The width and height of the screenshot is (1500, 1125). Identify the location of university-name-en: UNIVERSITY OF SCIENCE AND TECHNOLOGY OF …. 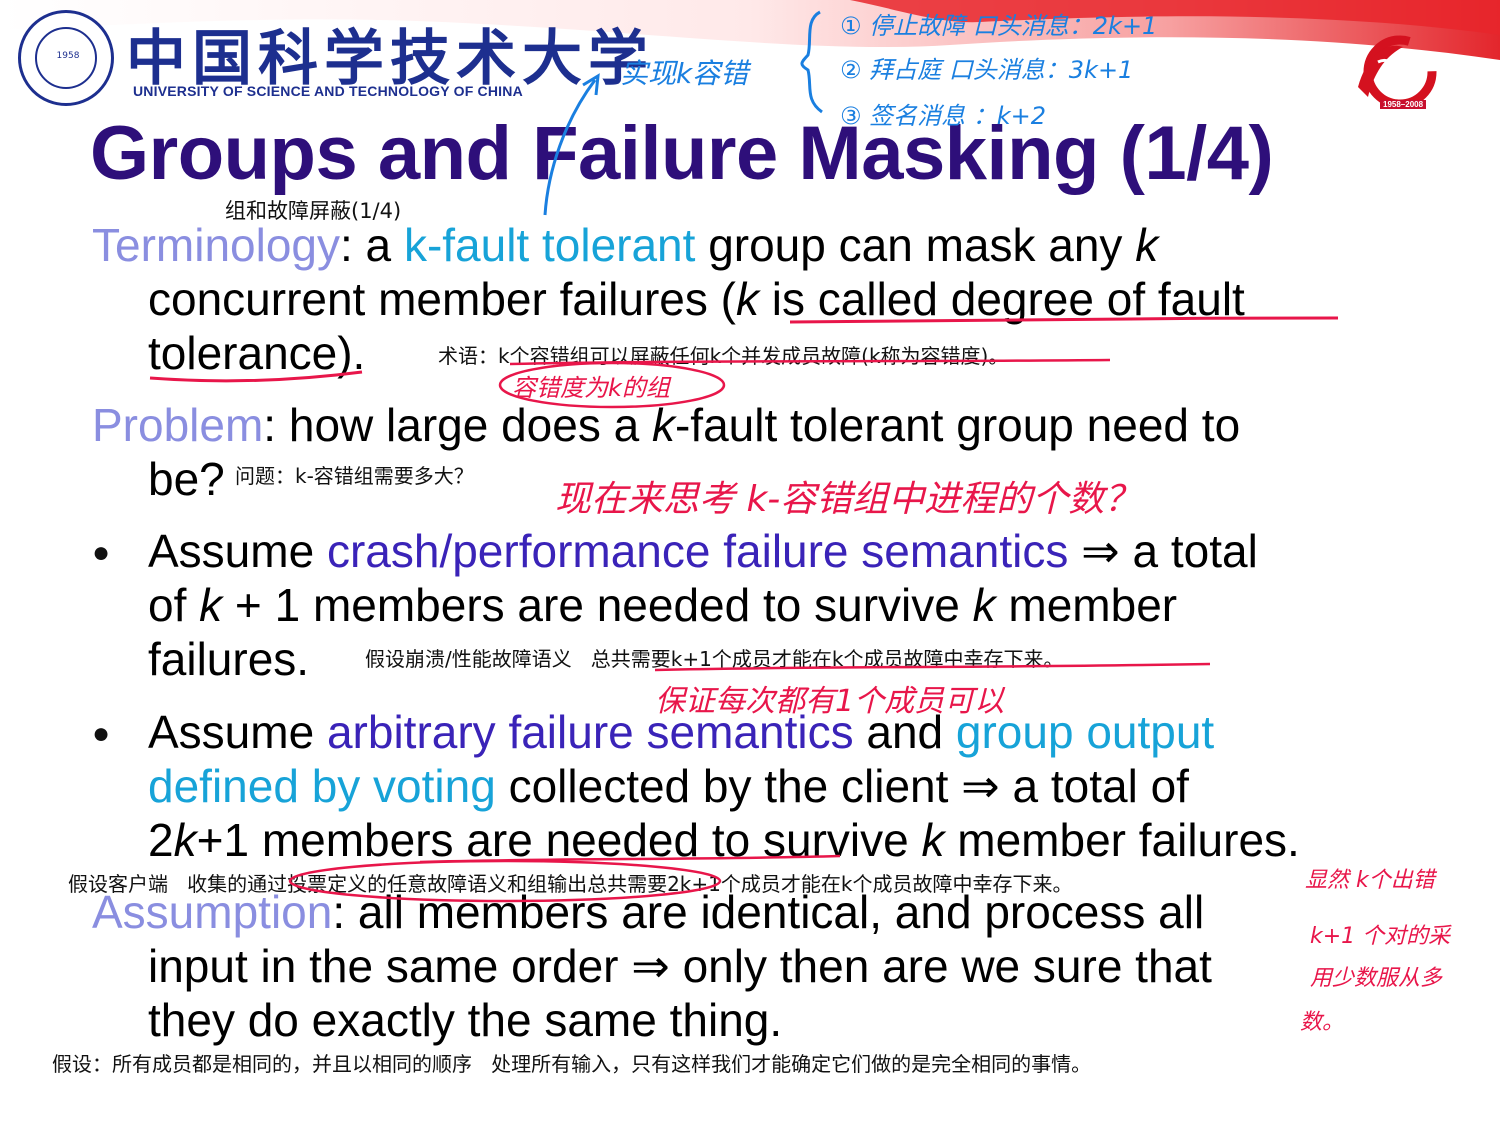
(328, 91).